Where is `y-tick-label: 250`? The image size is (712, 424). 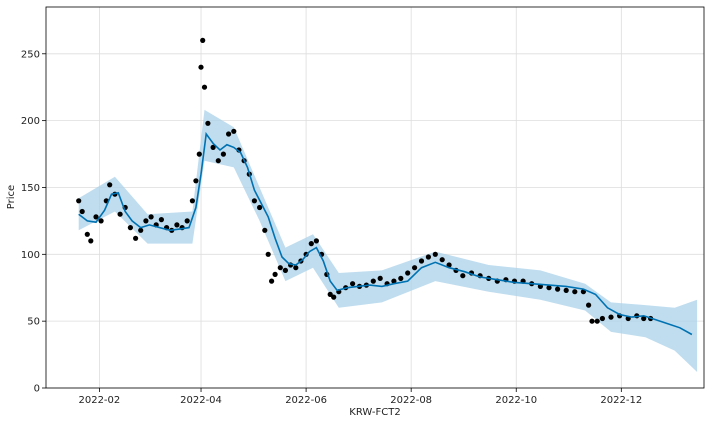 y-tick-label: 250 is located at coordinates (30, 54).